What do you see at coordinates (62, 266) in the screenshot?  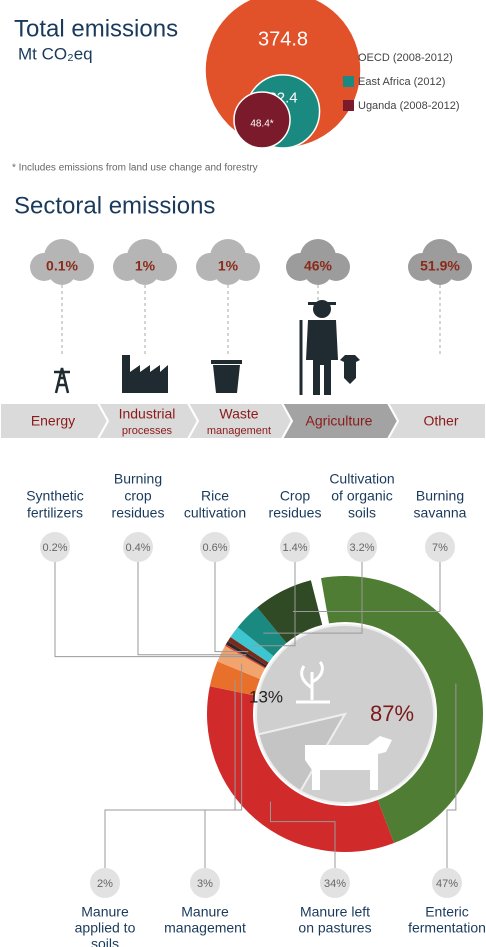 I see `sector-value: 0.1%` at bounding box center [62, 266].